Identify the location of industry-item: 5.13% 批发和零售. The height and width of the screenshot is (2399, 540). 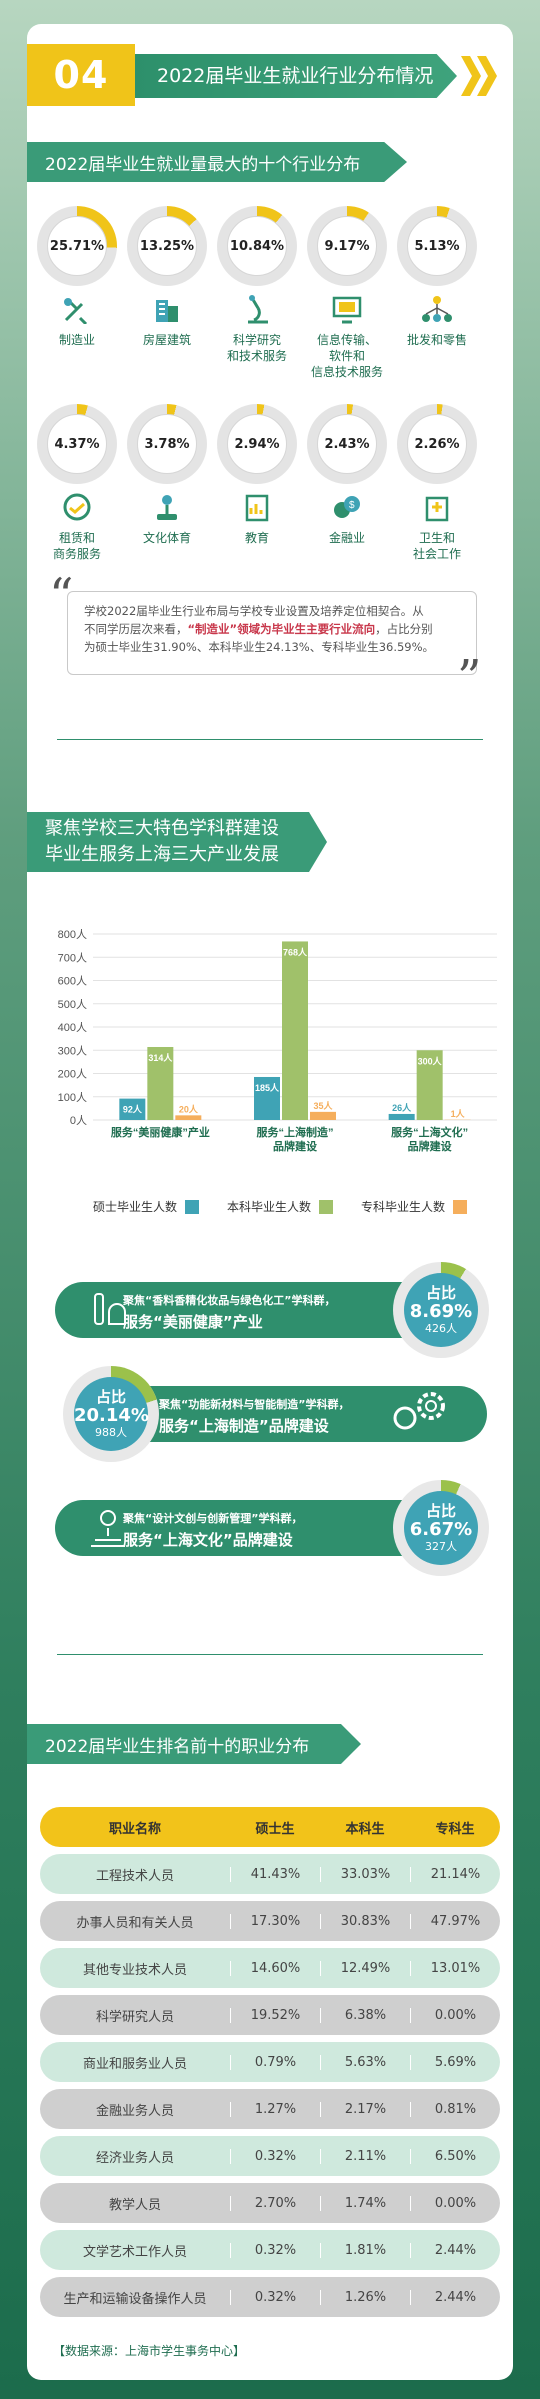
(437, 277).